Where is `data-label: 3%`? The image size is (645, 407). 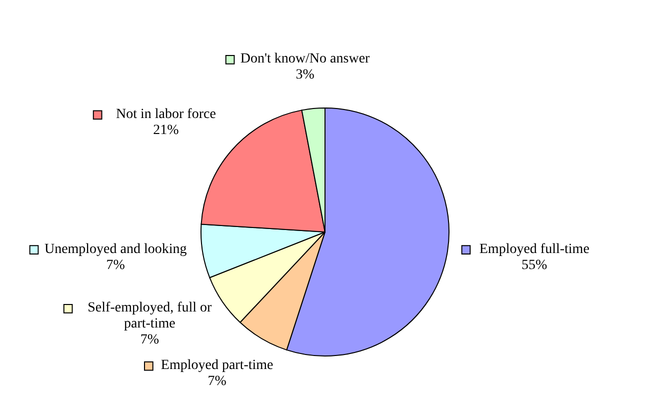
data-label: 3% is located at coordinates (305, 75).